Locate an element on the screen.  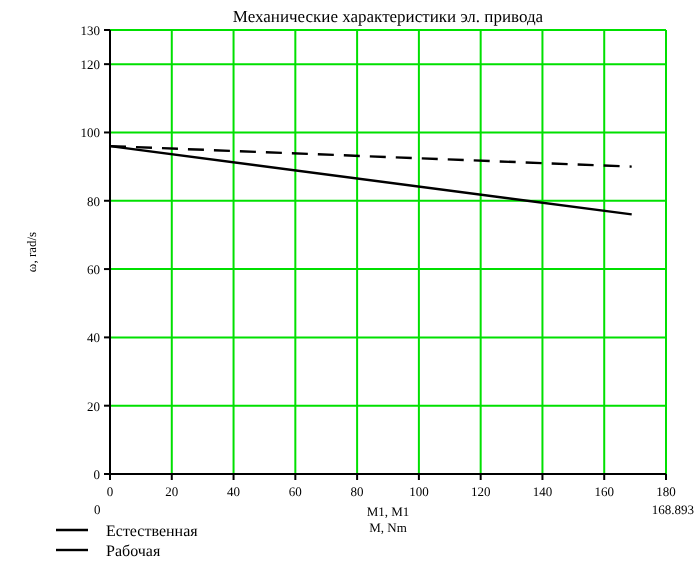
legend-label: Естественная is located at coordinates (152, 531).